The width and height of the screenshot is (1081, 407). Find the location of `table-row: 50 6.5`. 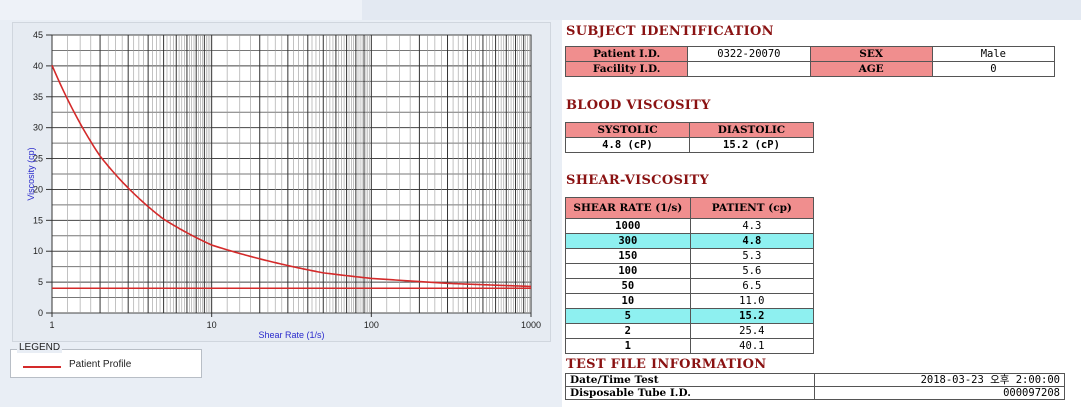

table-row: 50 6.5 is located at coordinates (690, 286).